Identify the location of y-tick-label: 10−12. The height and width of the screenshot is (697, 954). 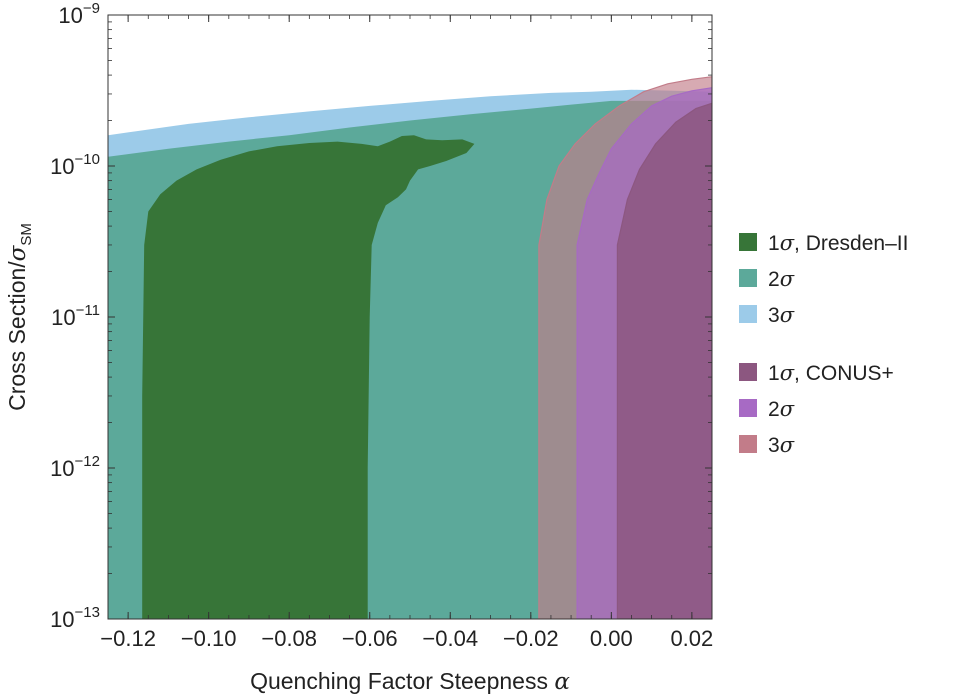
(75, 467).